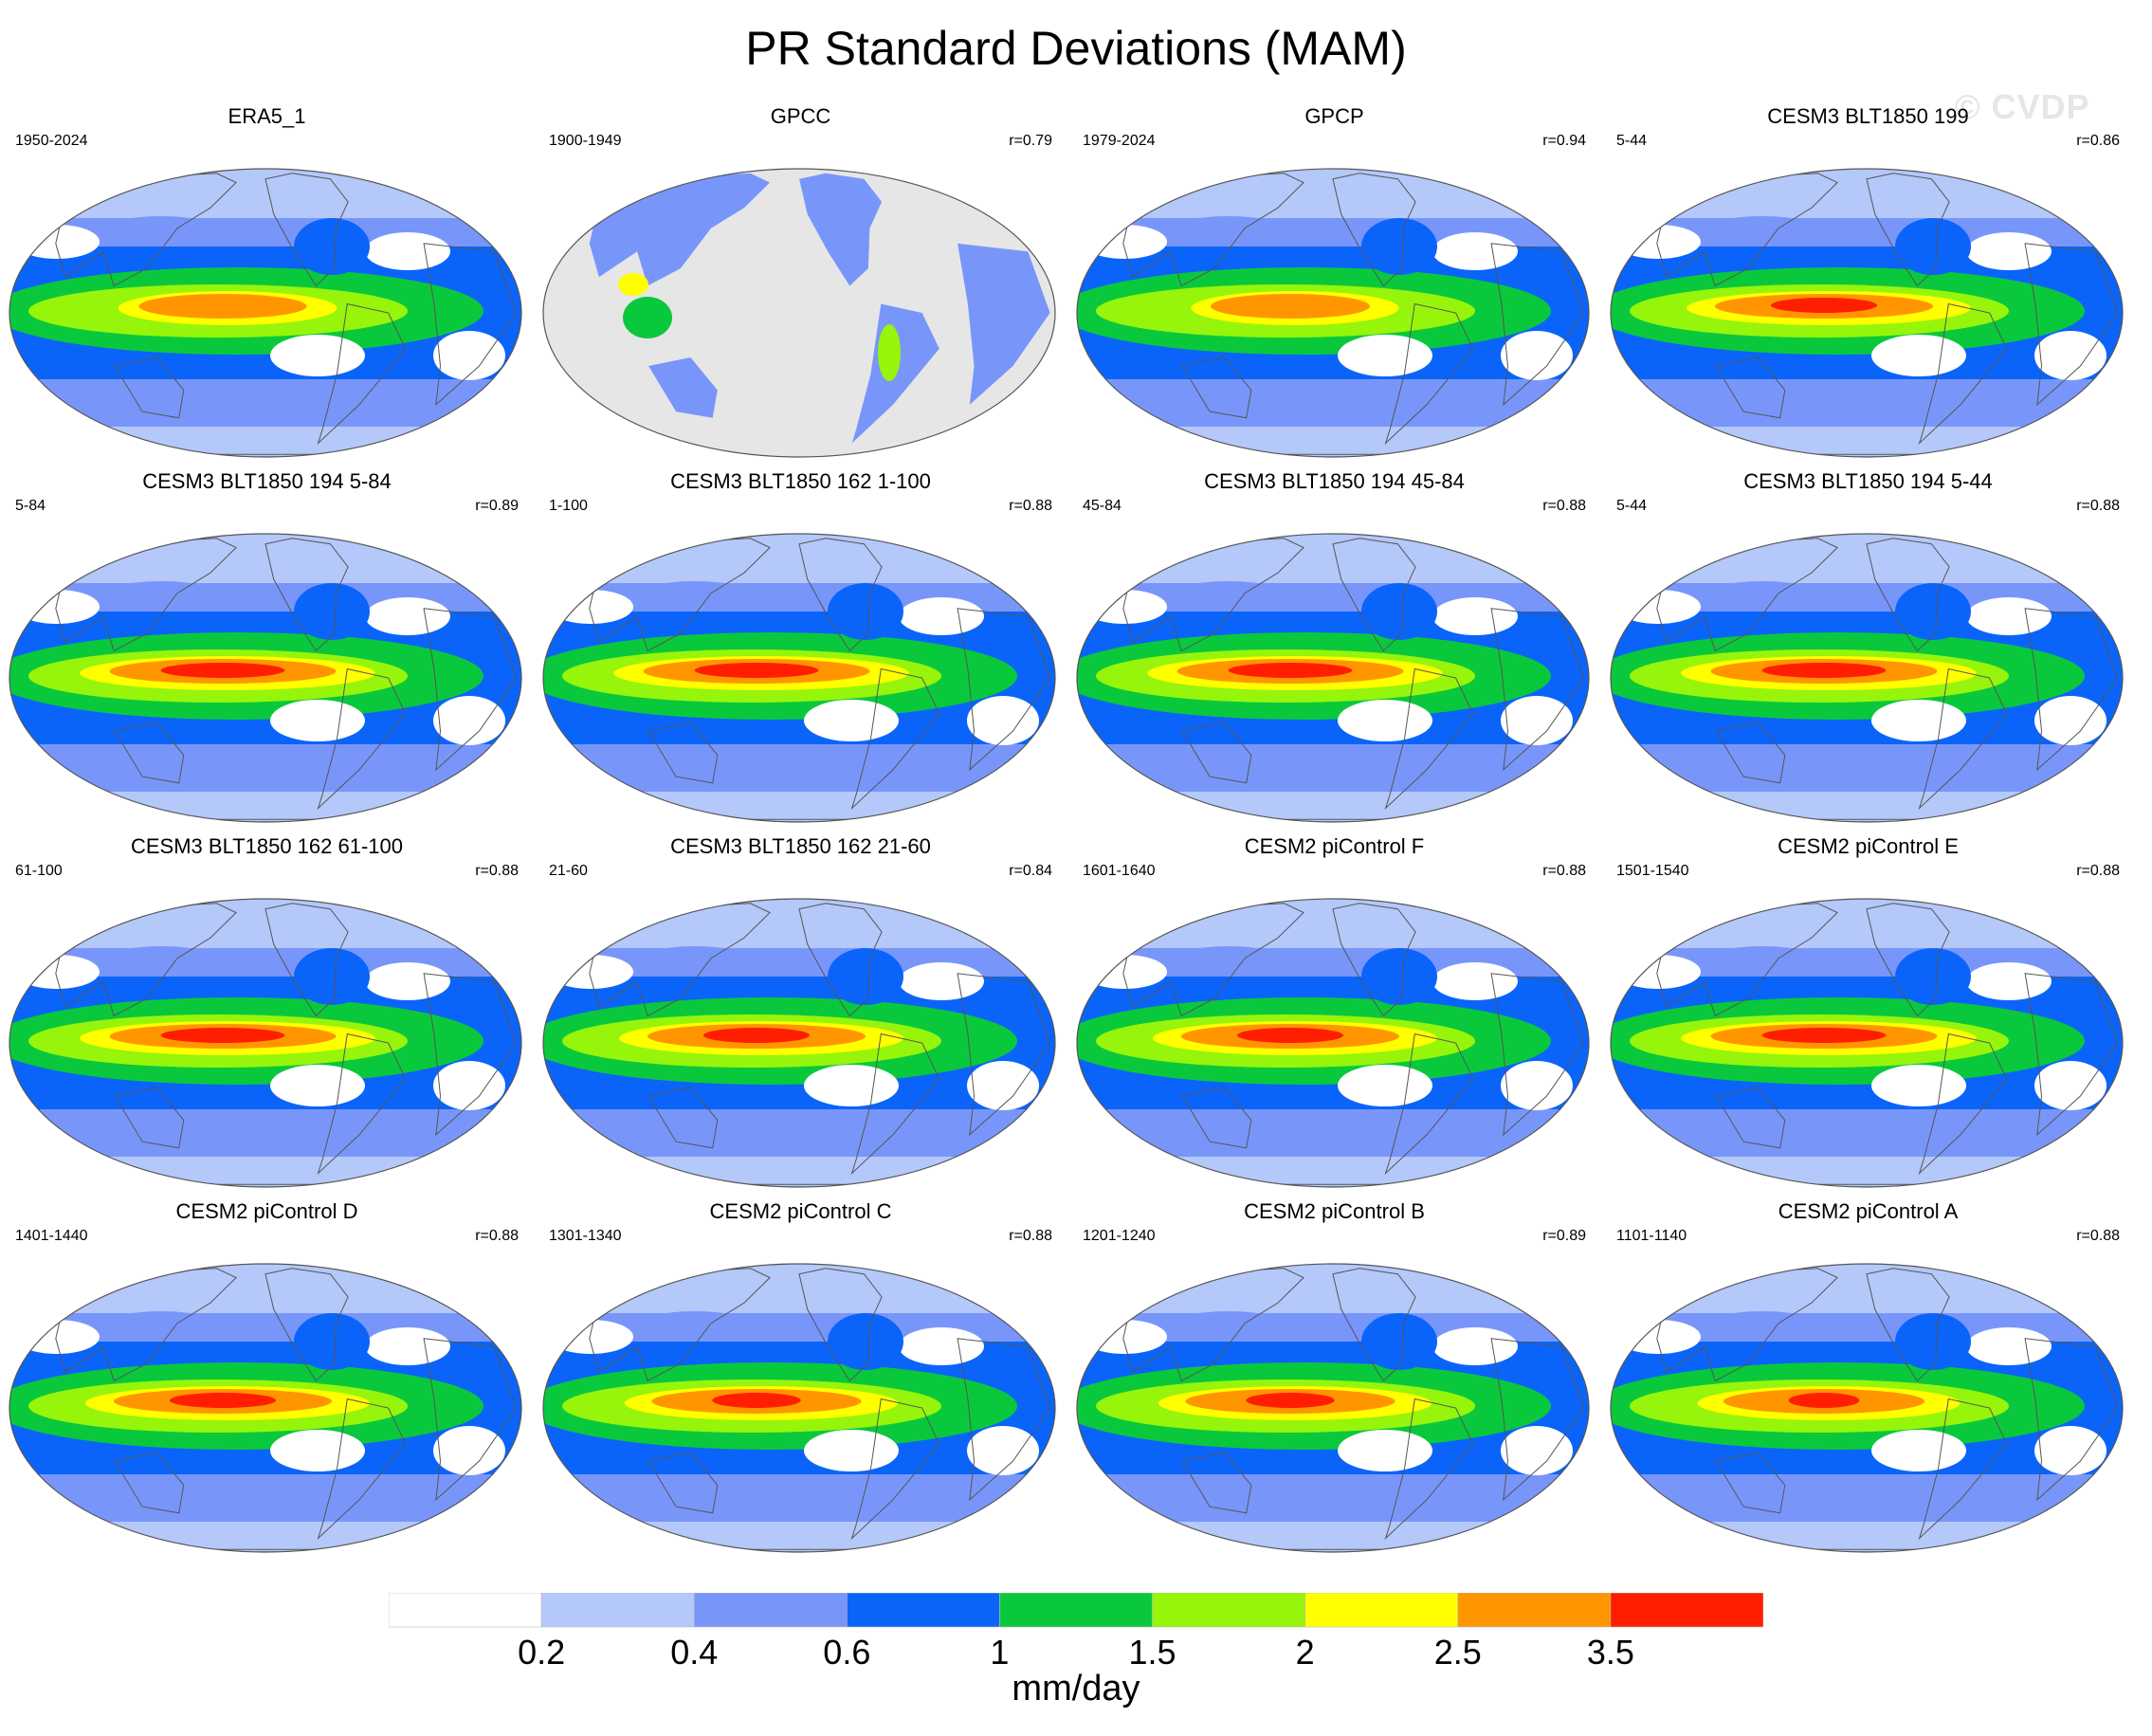 The height and width of the screenshot is (1736, 2152). I want to click on colorbar-units: mm/day, so click(1076, 1689).